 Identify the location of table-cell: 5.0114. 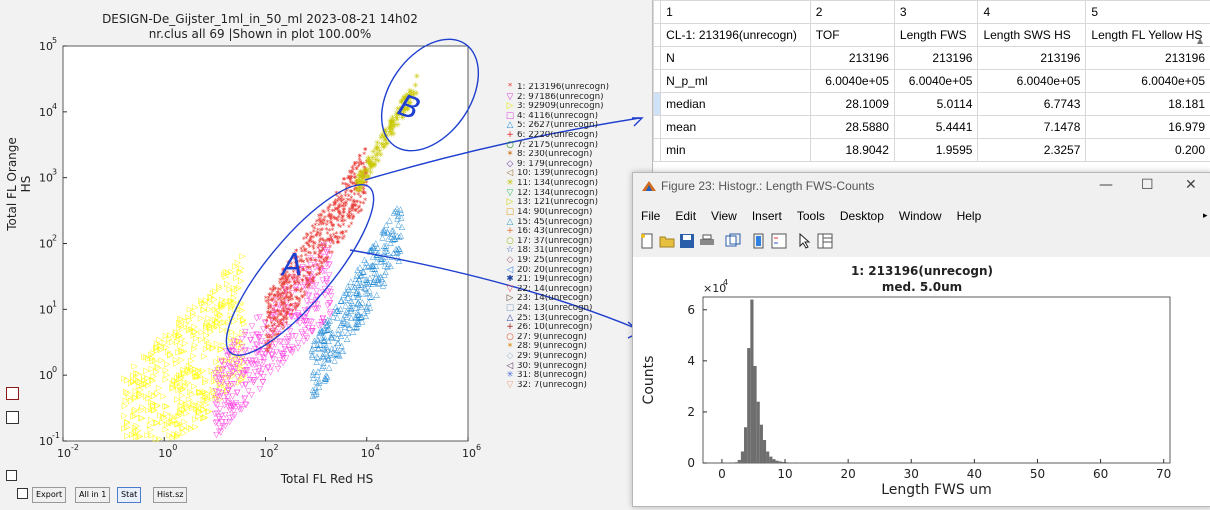
(936, 104).